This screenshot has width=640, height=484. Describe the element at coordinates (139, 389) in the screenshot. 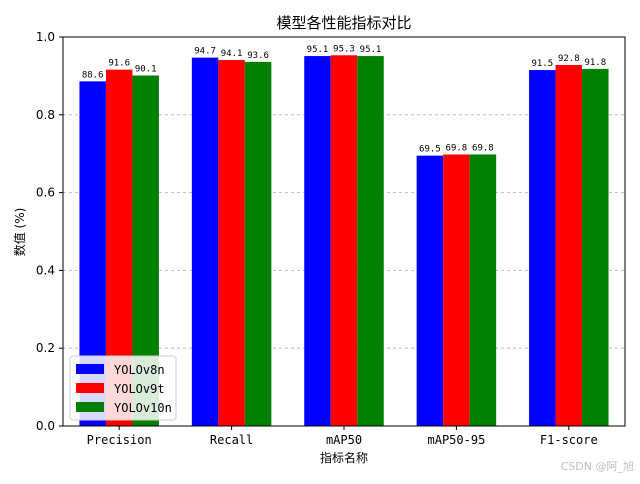

I see `legend-label: YOLOv9t` at that location.